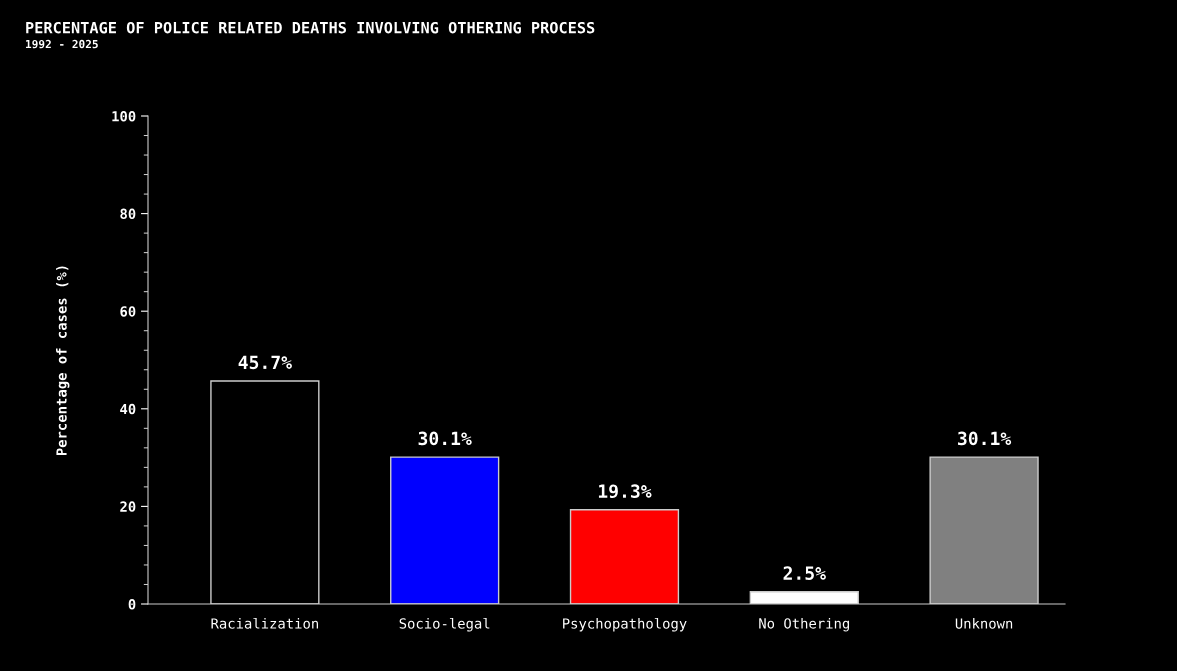 The image size is (1177, 671). What do you see at coordinates (625, 491) in the screenshot?
I see `data-label: 19.3%` at bounding box center [625, 491].